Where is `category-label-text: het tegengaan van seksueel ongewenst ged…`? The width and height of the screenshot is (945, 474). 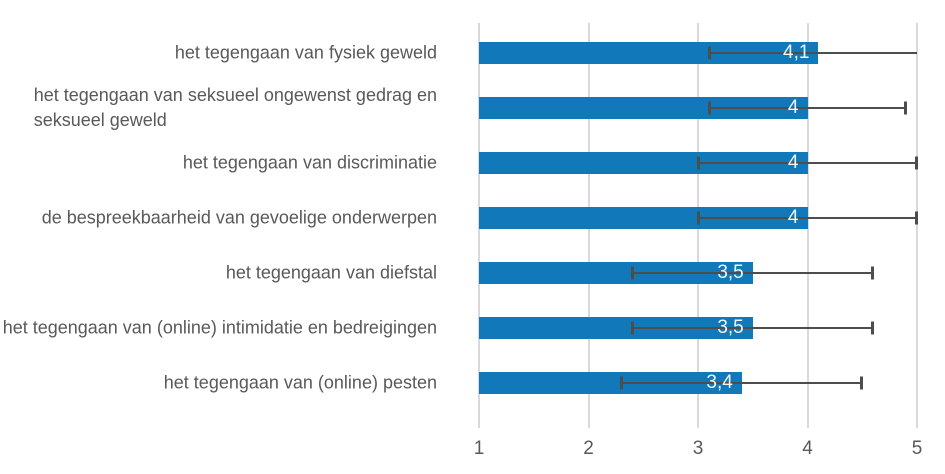 category-label-text: het tegengaan van seksueel ongewenst ged… is located at coordinates (235, 107).